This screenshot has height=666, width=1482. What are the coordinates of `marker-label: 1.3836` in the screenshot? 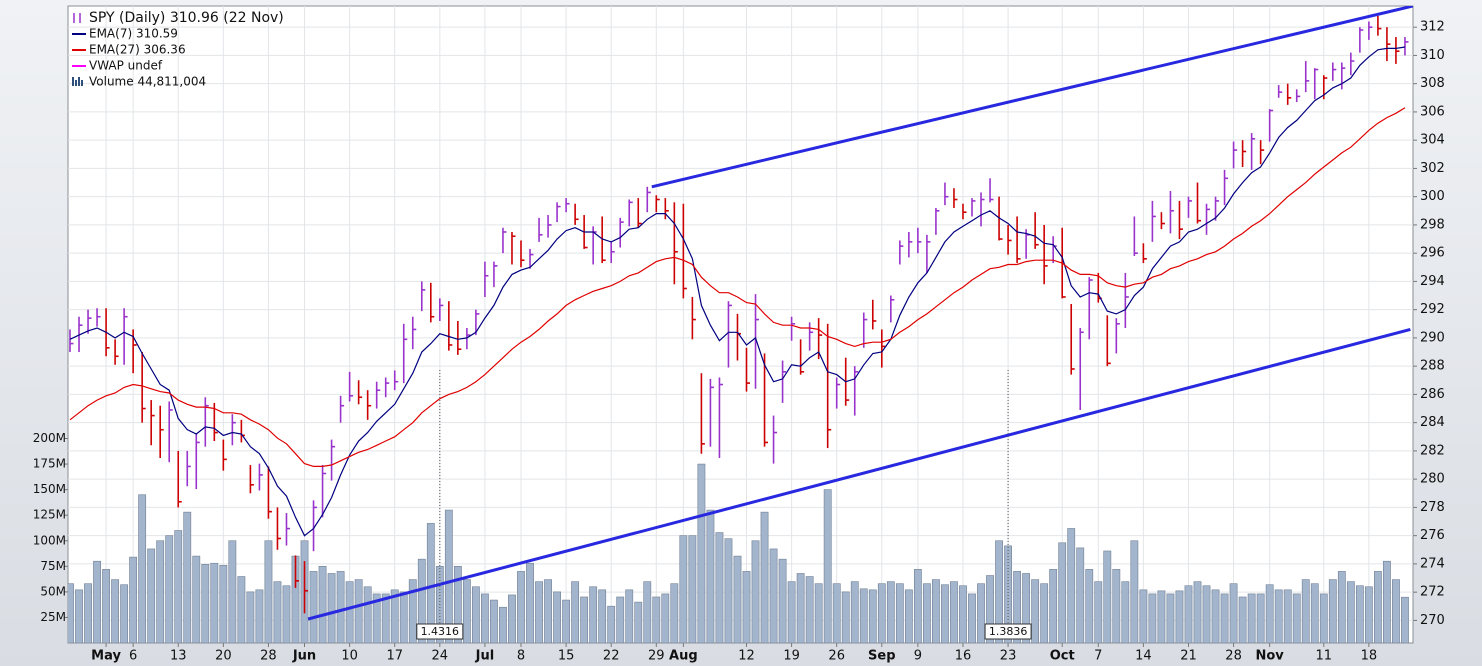 It's located at (1008, 631).